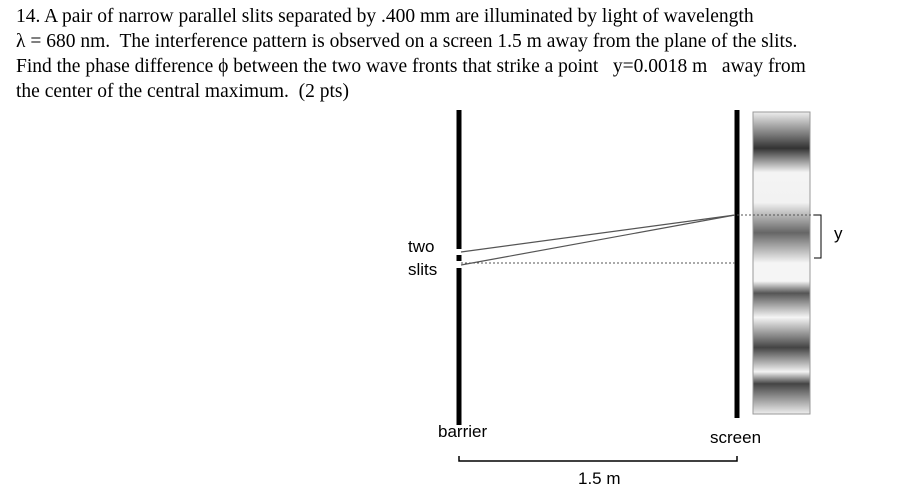 This screenshot has height=490, width=924. What do you see at coordinates (818, 236) in the screenshot?
I see `y-bracket` at bounding box center [818, 236].